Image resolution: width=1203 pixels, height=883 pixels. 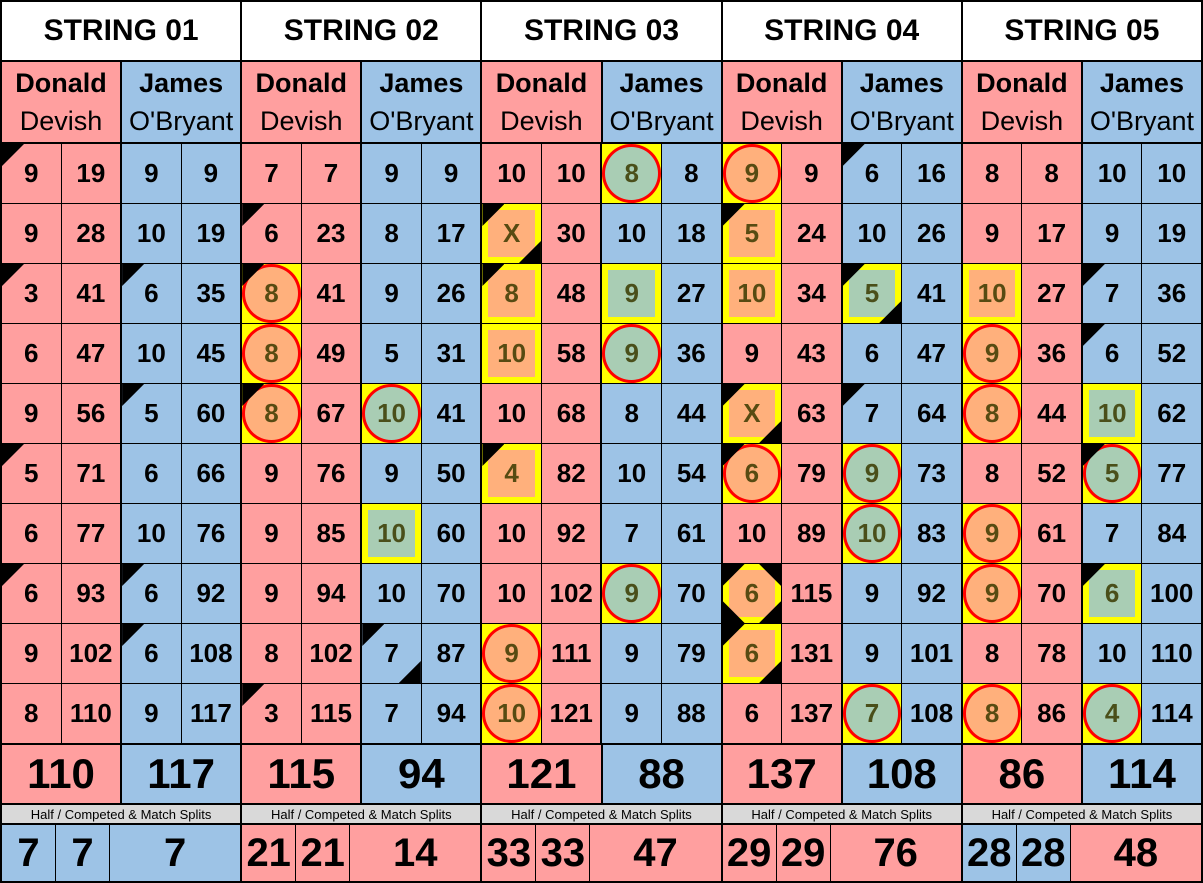 I want to click on score-value: 49, so click(x=331, y=353).